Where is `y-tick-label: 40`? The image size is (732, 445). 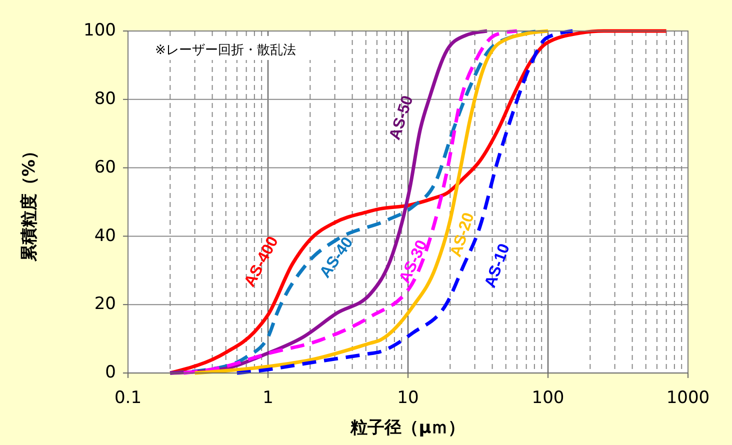 y-tick-label: 40 is located at coordinates (105, 236).